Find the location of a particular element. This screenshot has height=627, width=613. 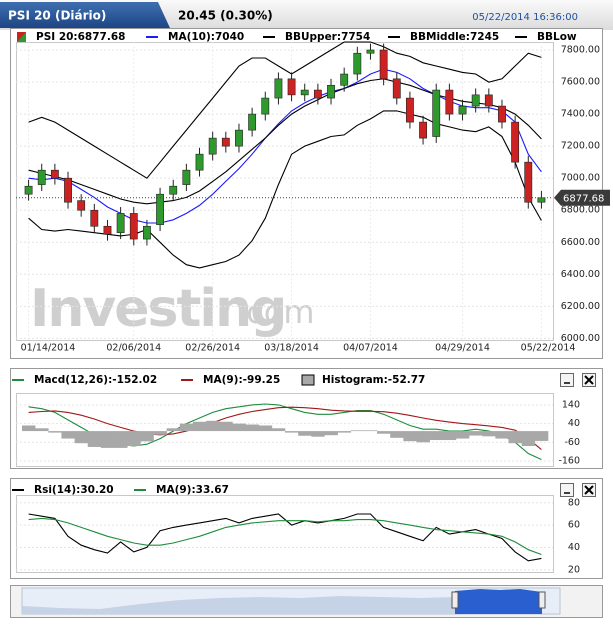

legend-label: Rsi(14):30.20 is located at coordinates (74, 490).